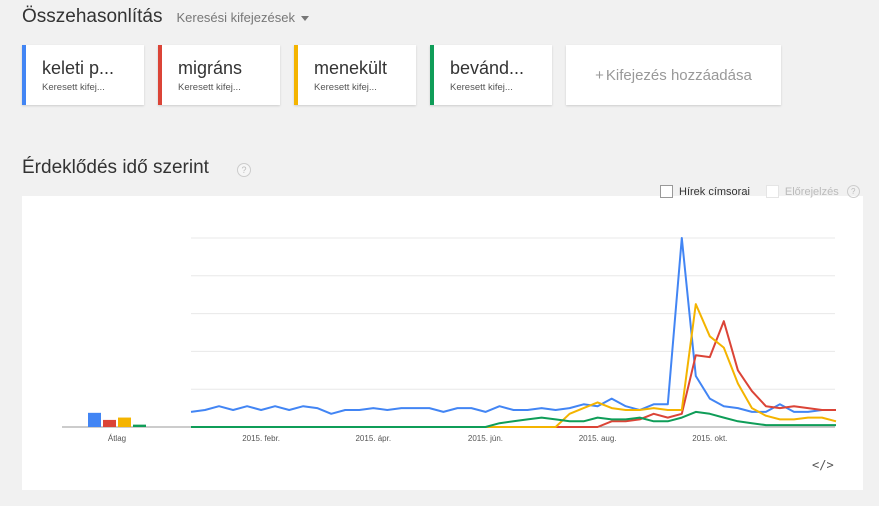 This screenshot has height=506, width=879. I want to click on forecast-checkbox, so click(772, 191).